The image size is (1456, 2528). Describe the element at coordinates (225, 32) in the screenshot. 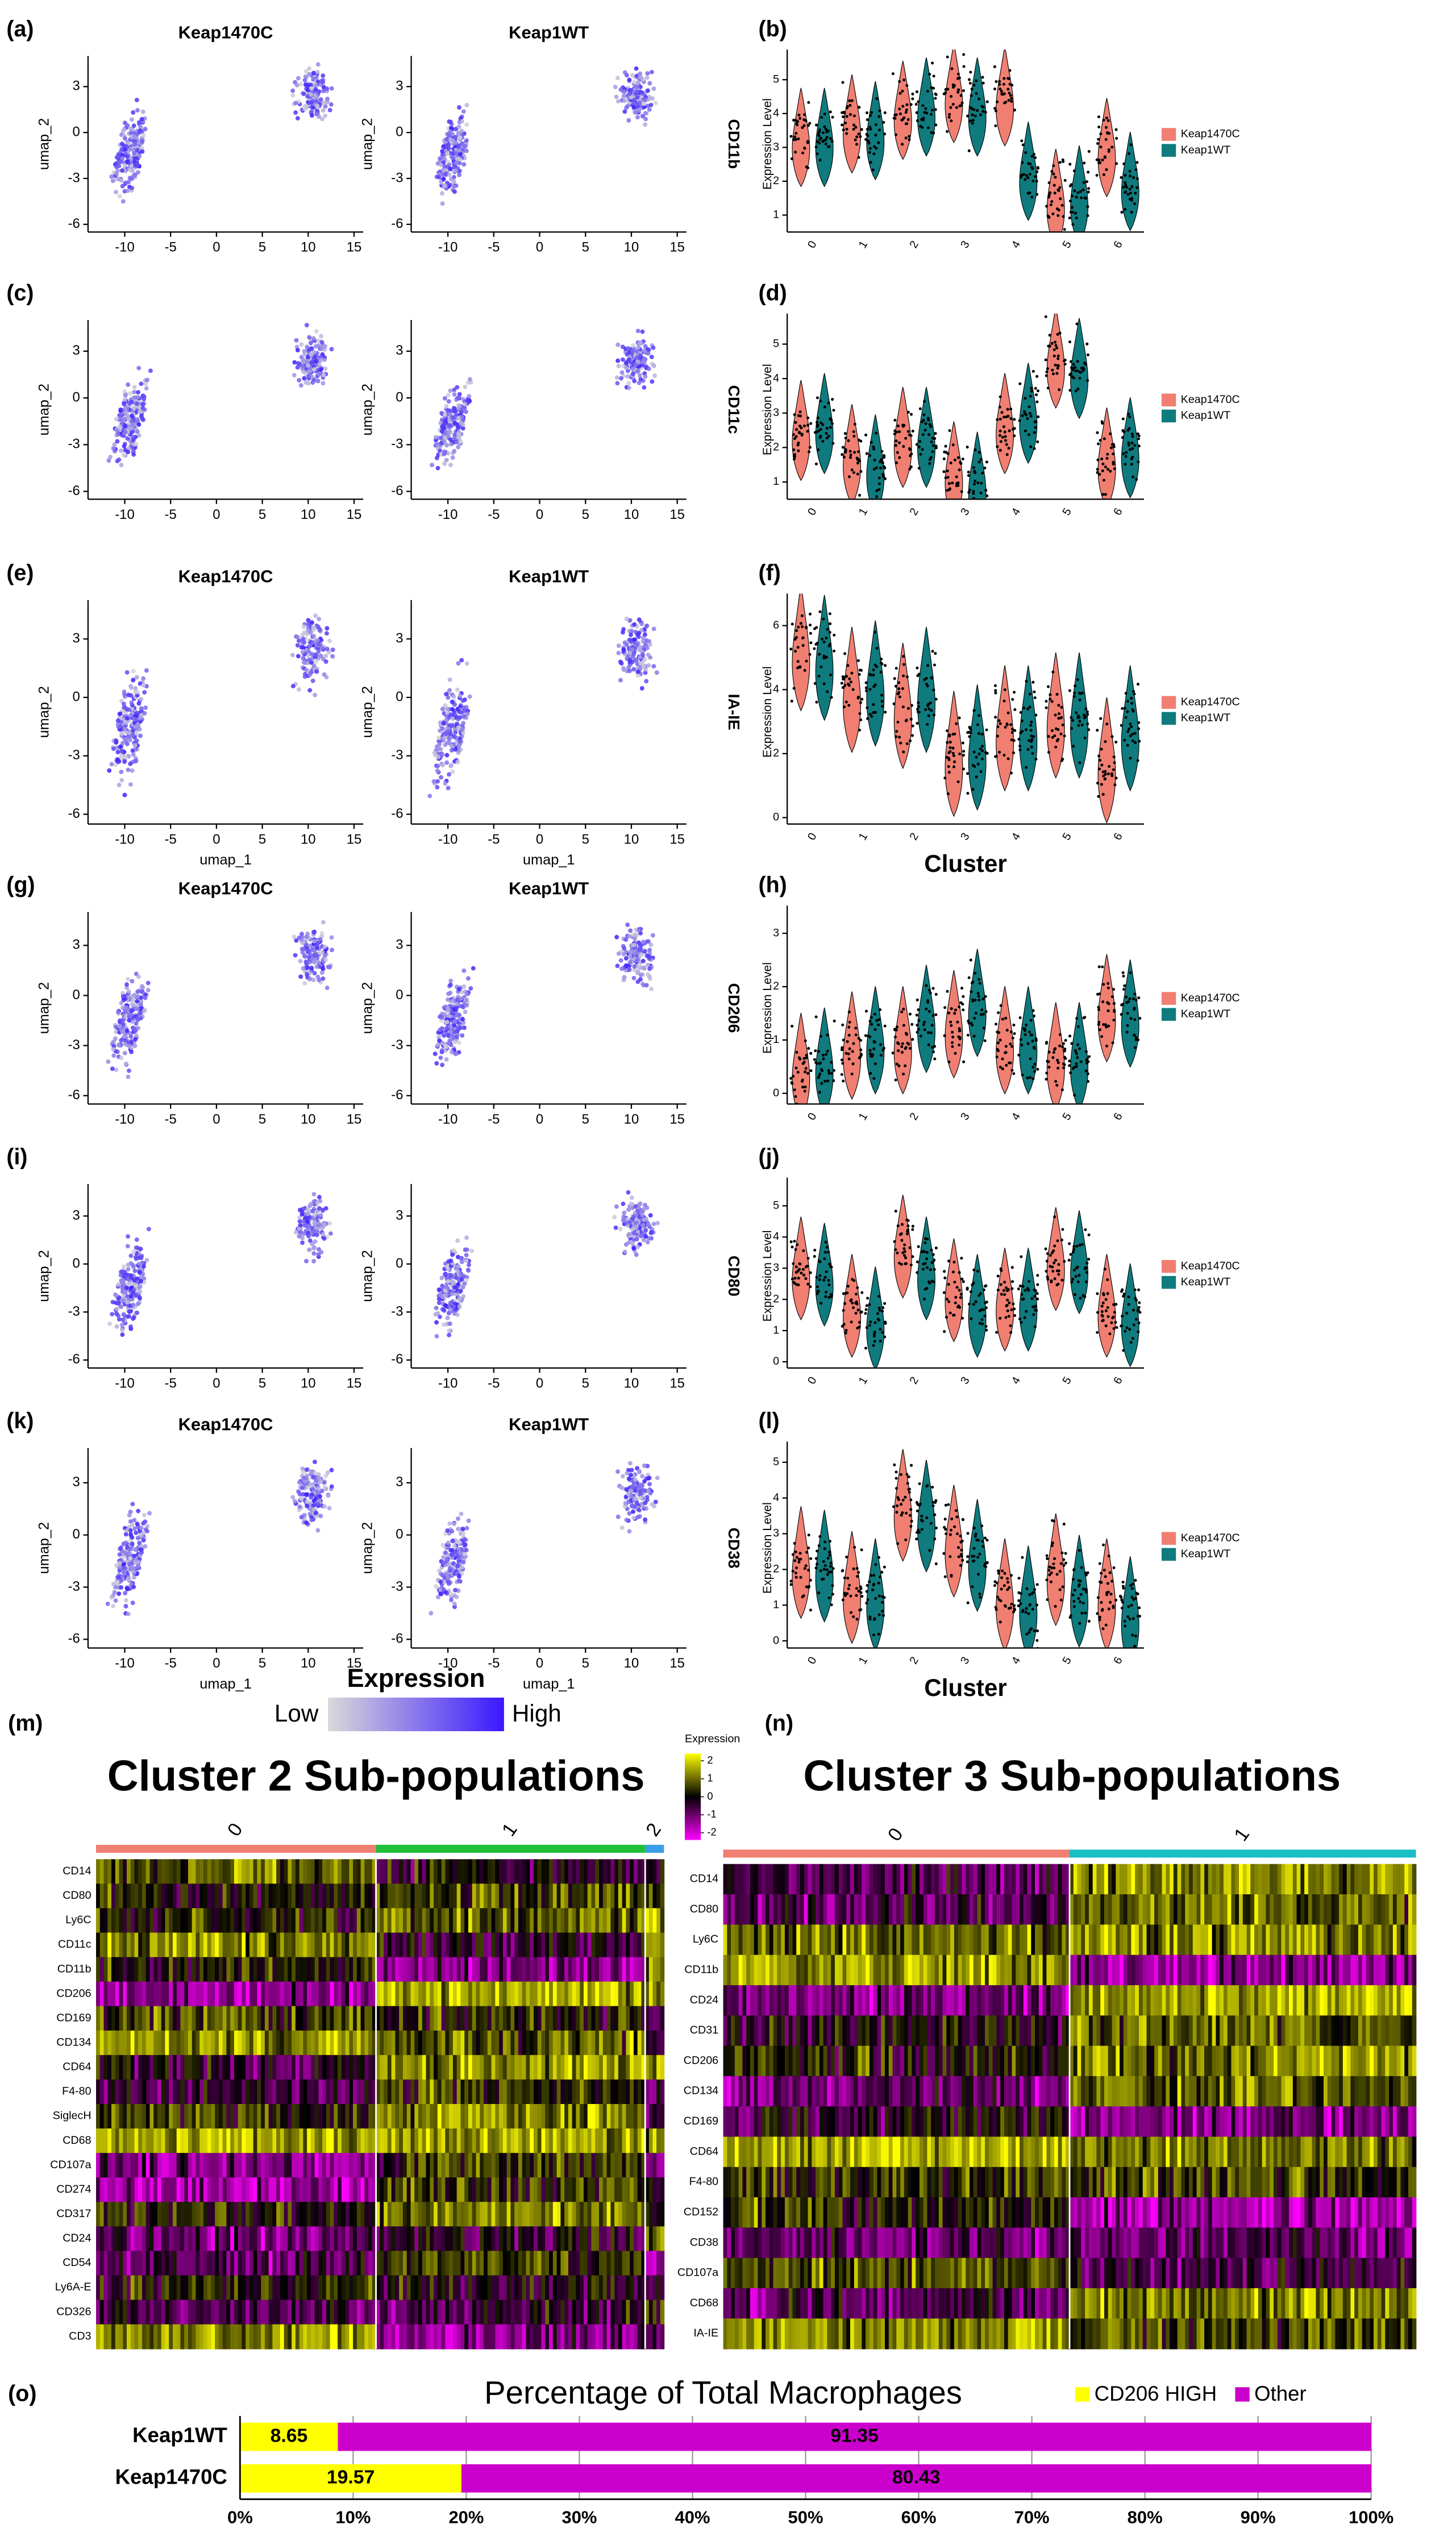

I see `panel-title: Keap1470C` at that location.